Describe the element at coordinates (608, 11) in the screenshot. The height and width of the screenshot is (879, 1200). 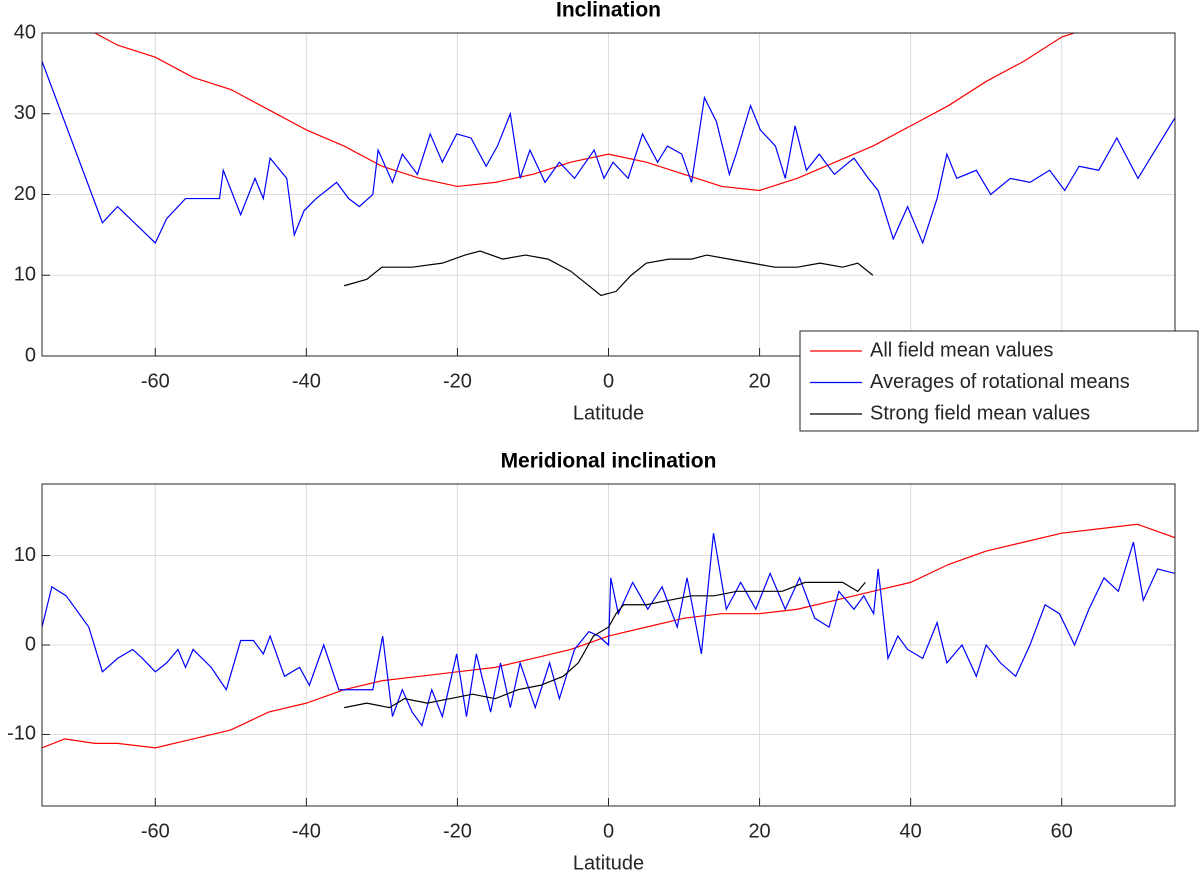
I see `chart-title: Inclination` at that location.